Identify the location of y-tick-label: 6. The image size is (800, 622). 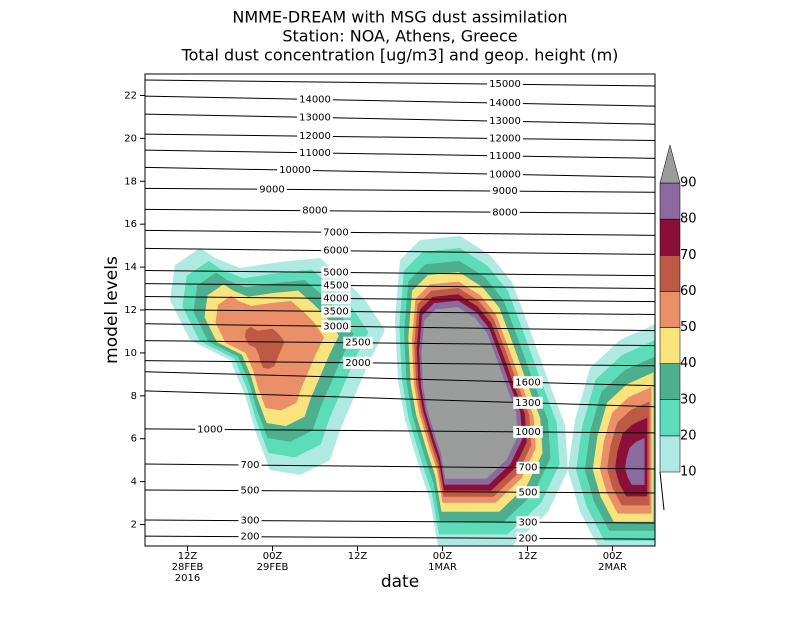
(134, 439).